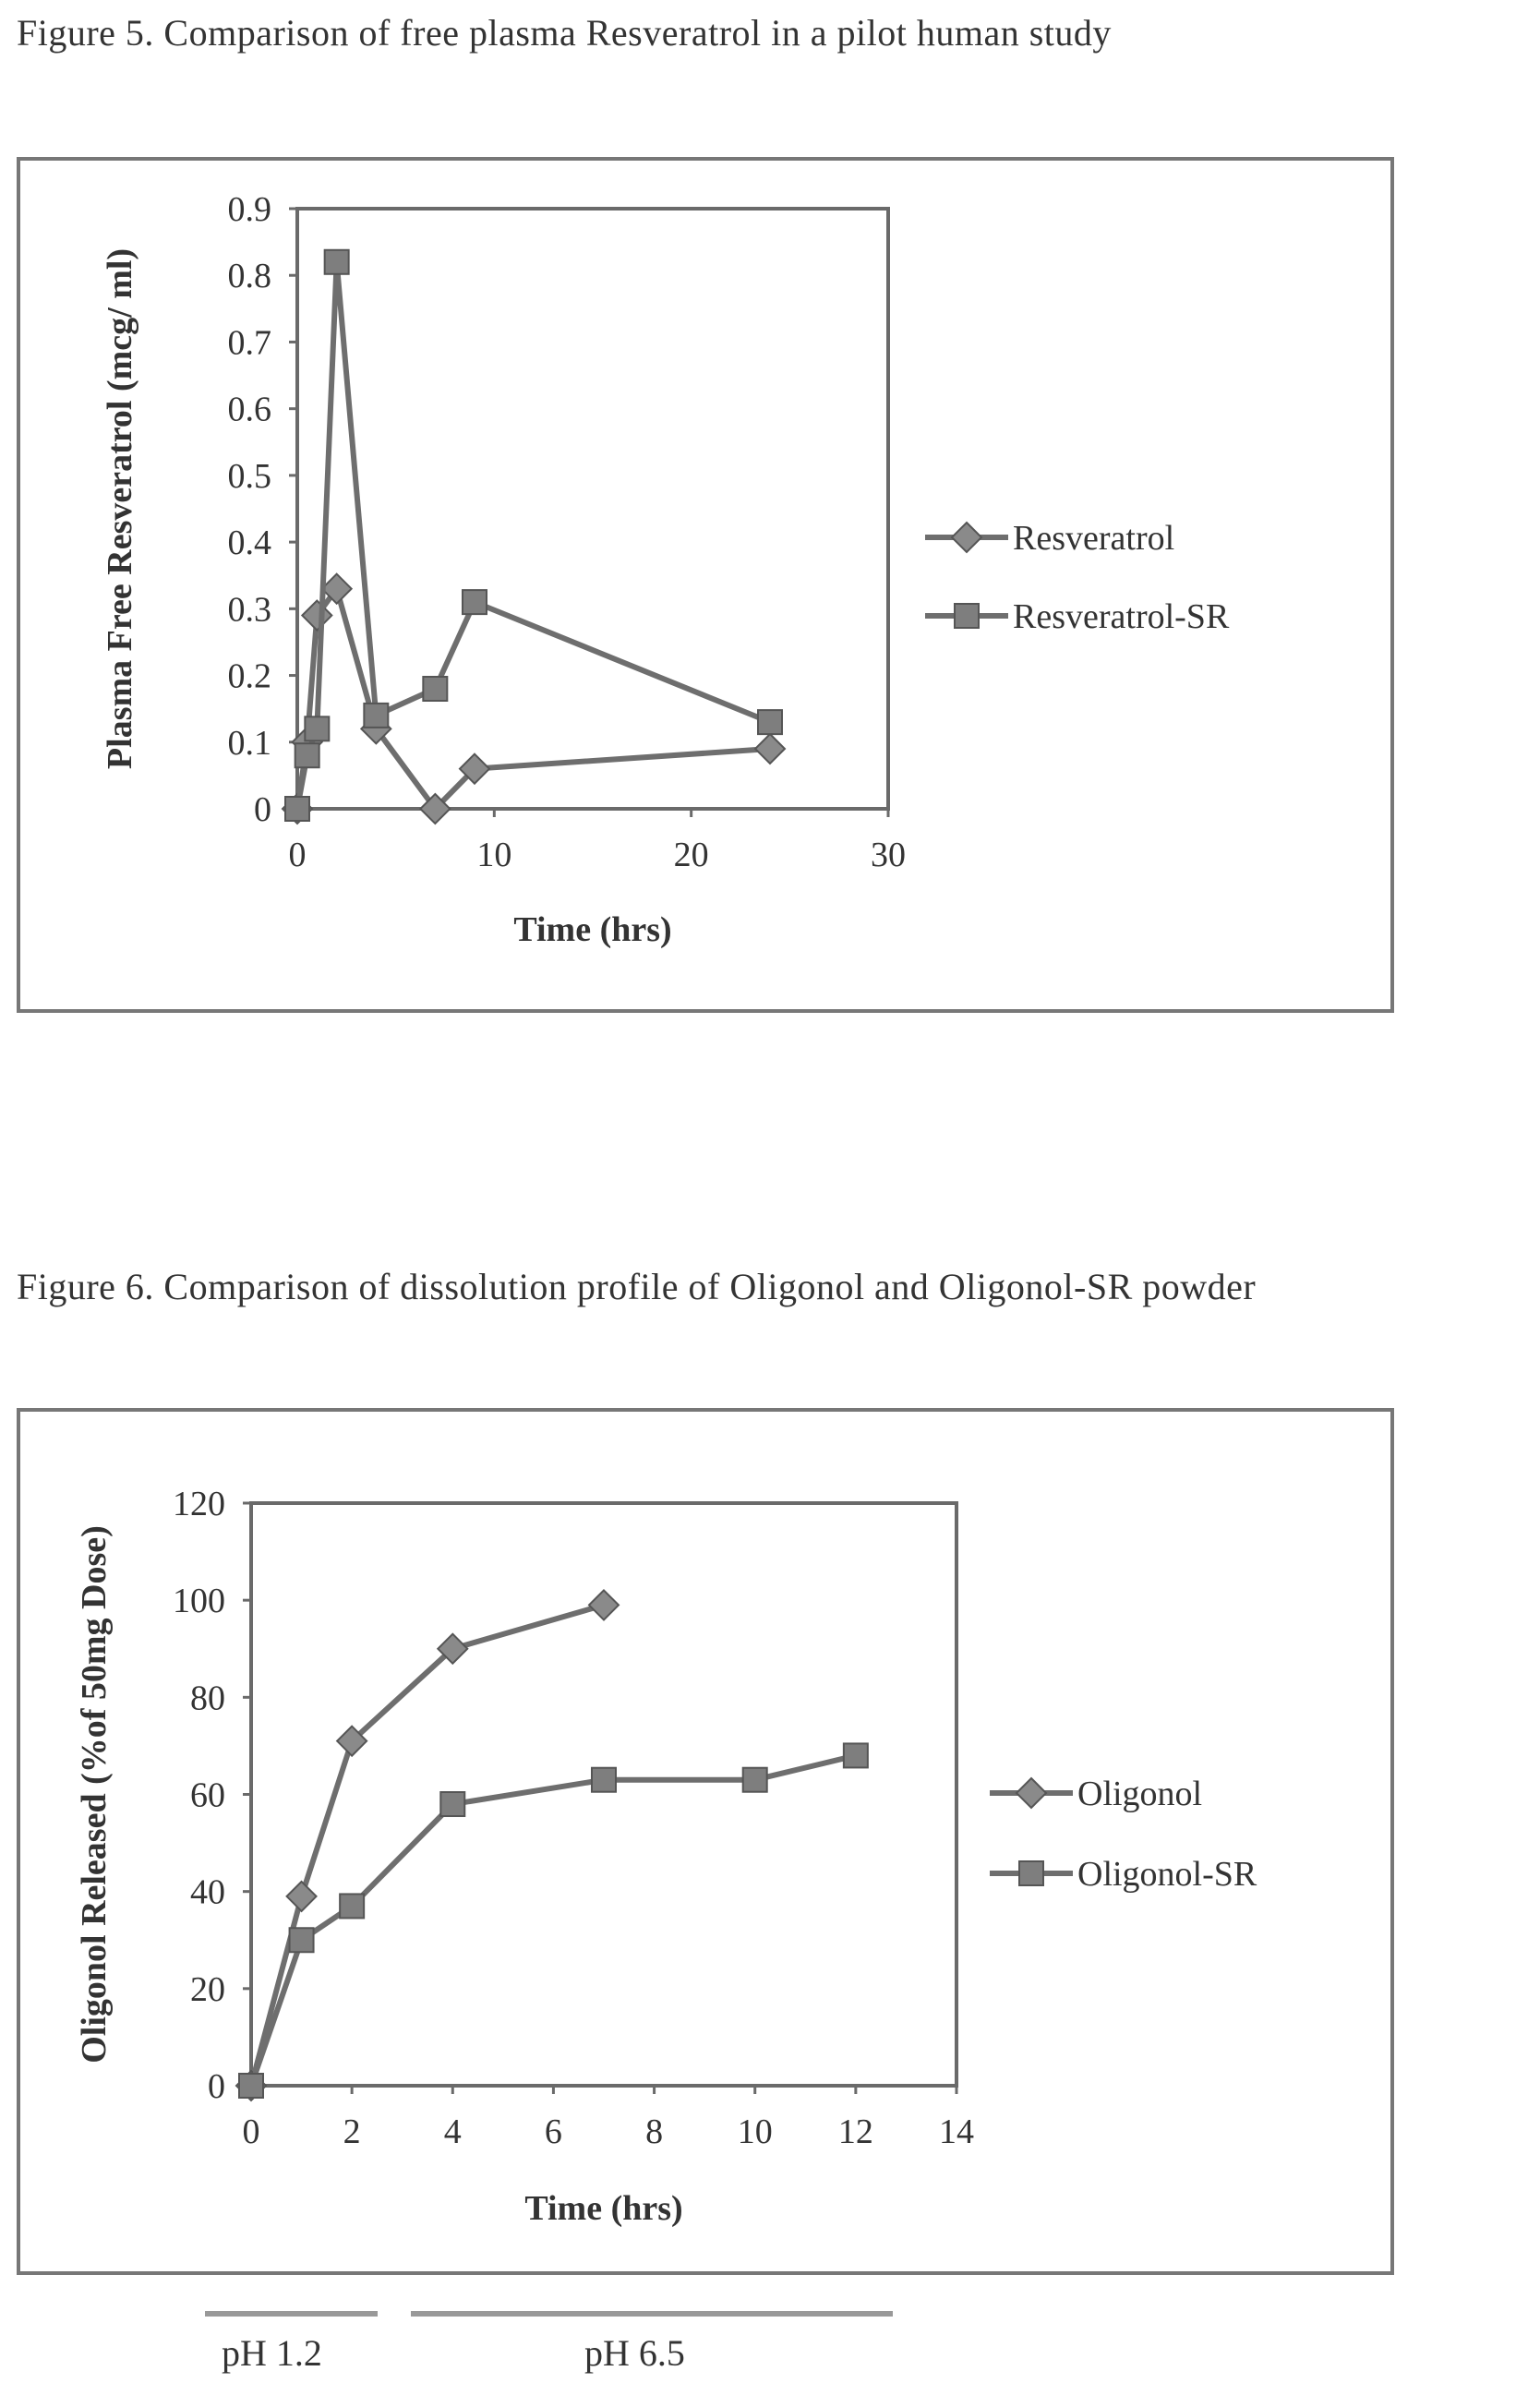 This screenshot has height=2383, width=1540. Describe the element at coordinates (250, 543) in the screenshot. I see `y-tick-label: 0.4` at that location.